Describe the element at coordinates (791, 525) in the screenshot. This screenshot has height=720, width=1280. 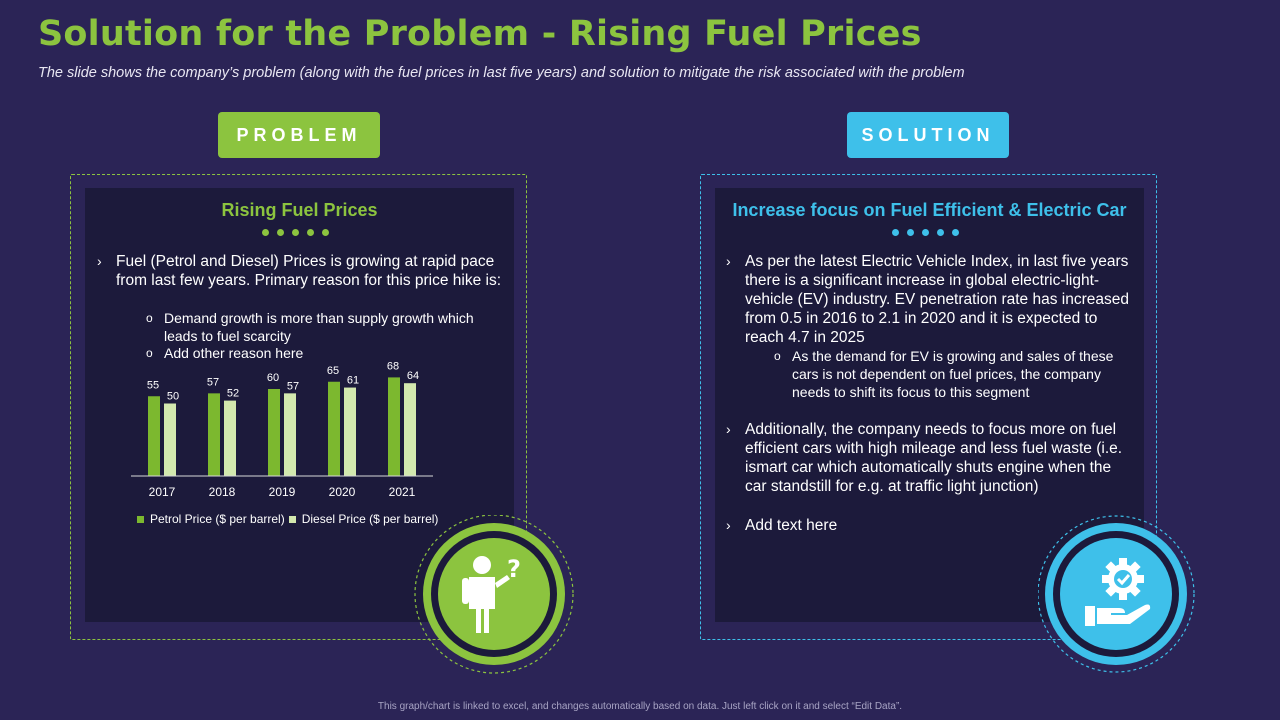
I see `solution-bullet-text-3: Add text here` at that location.